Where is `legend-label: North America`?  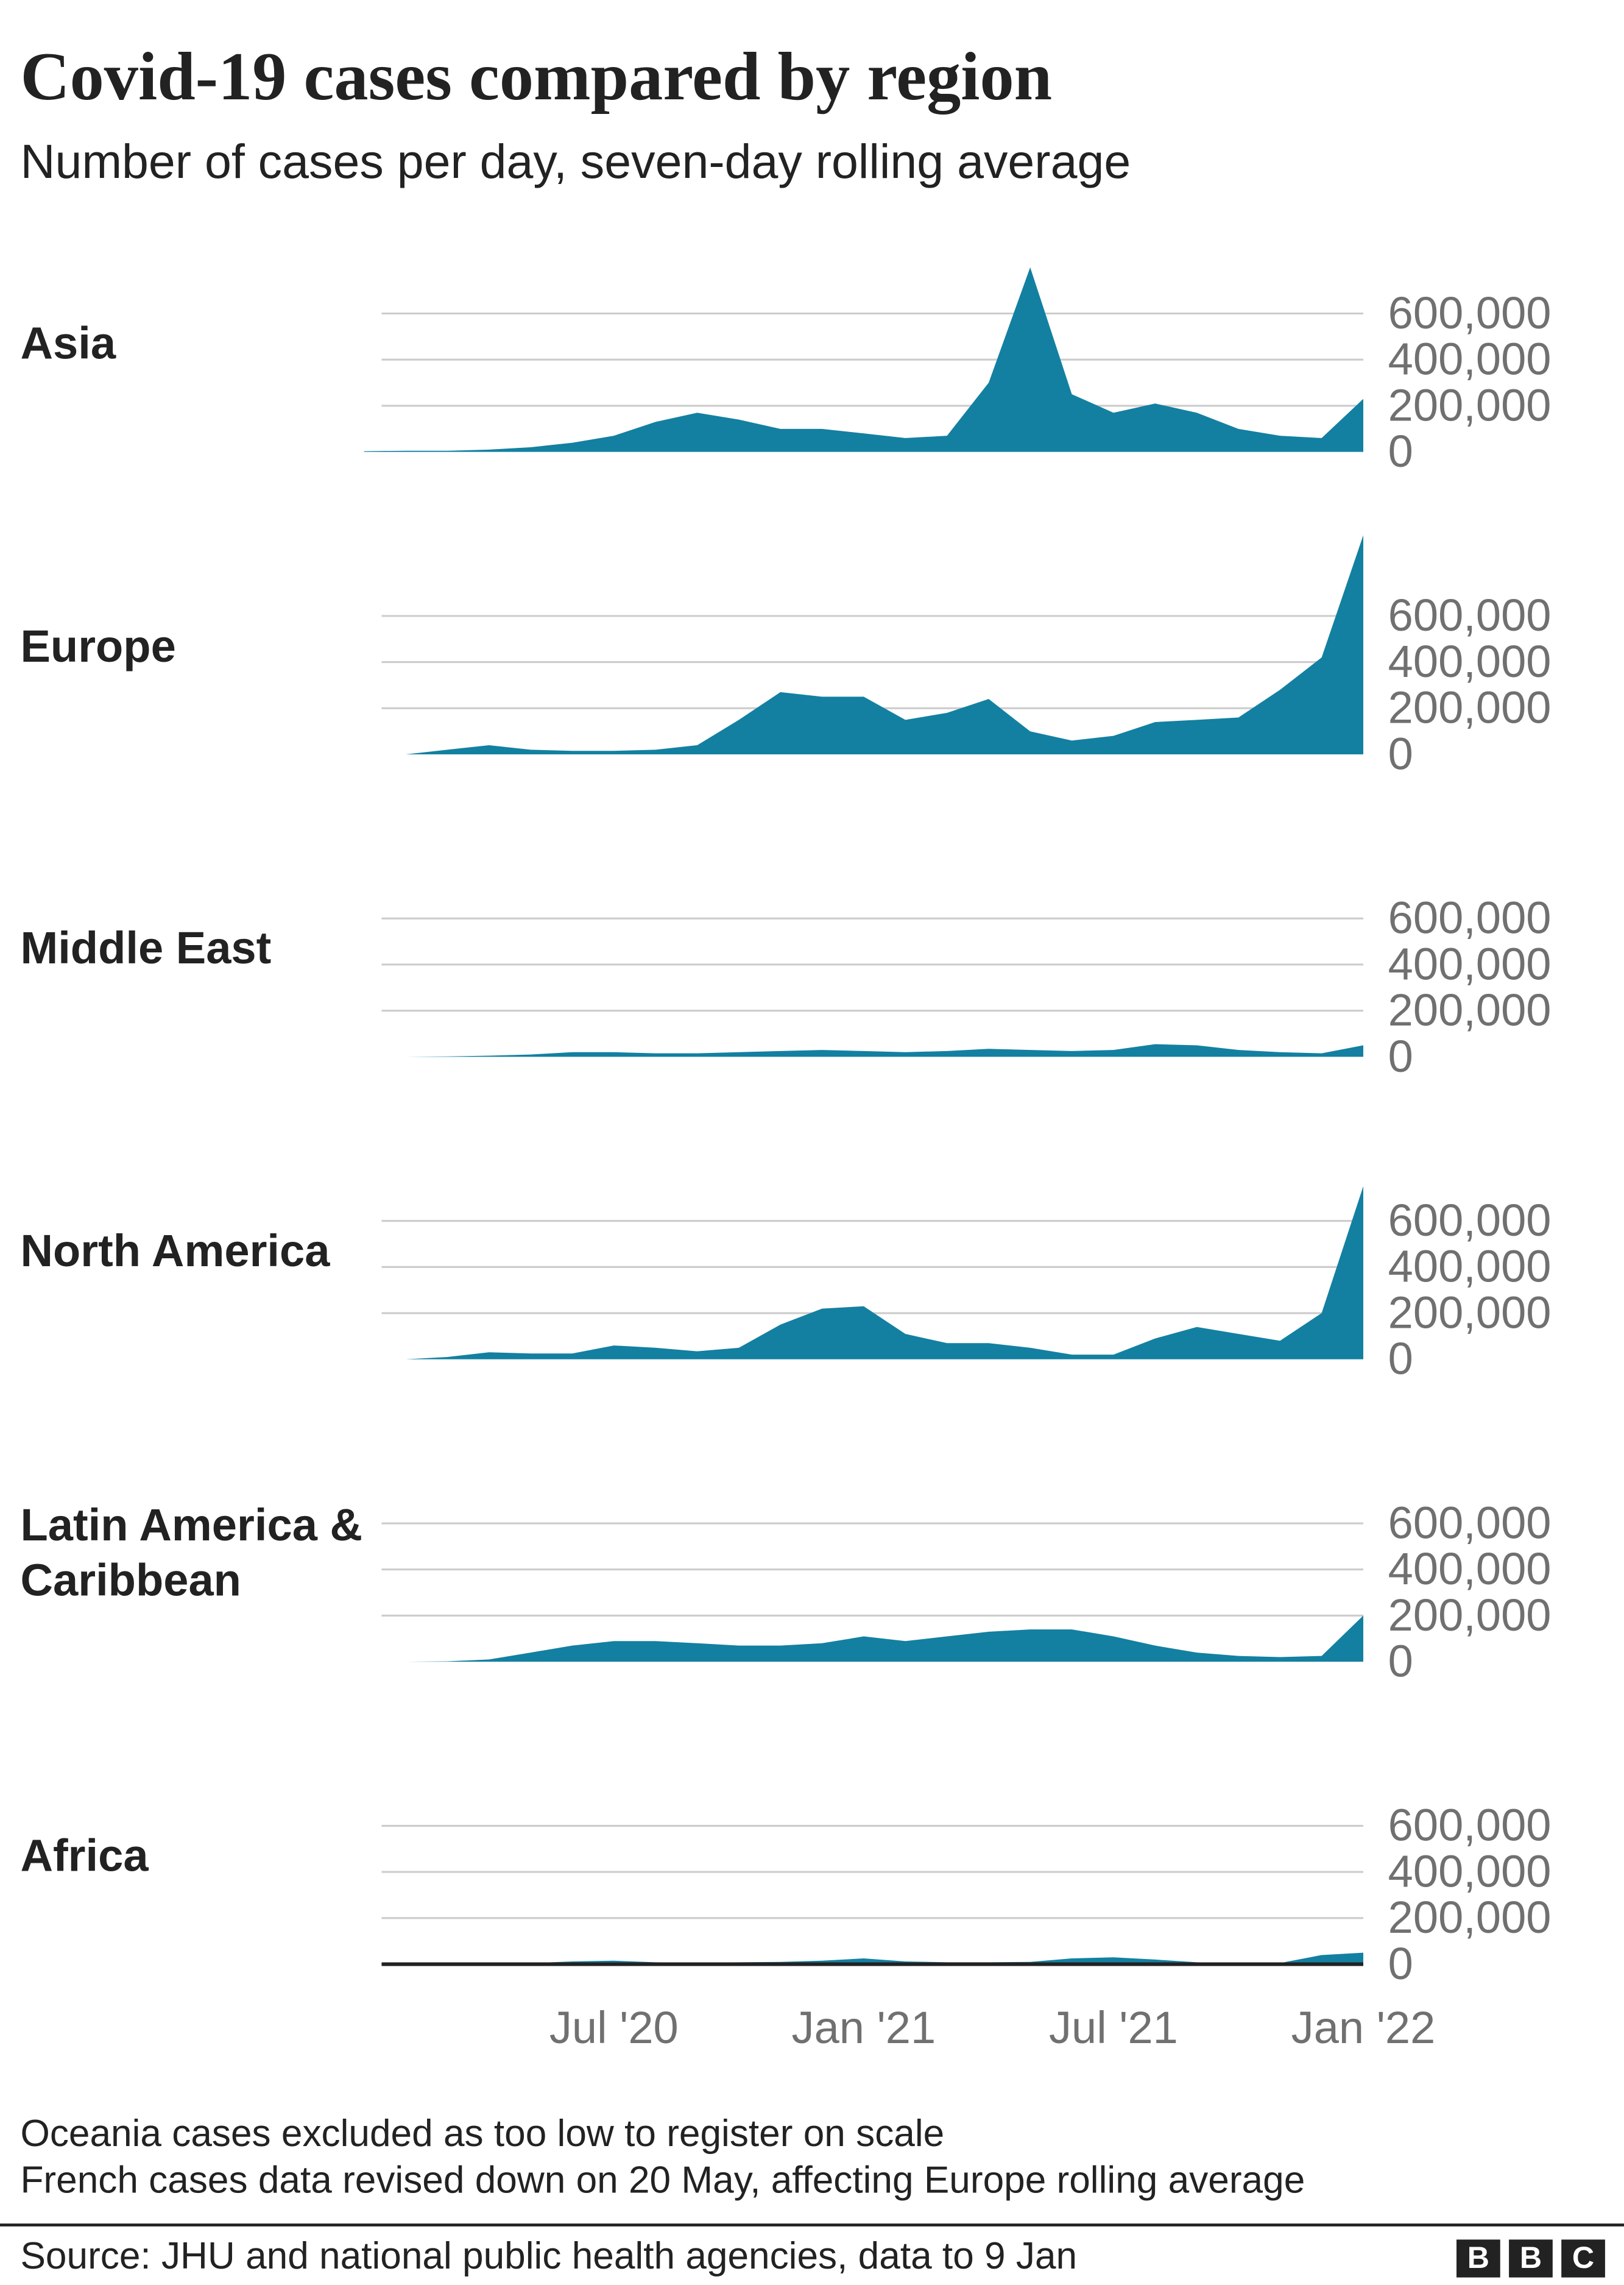 legend-label: North America is located at coordinates (175, 1251).